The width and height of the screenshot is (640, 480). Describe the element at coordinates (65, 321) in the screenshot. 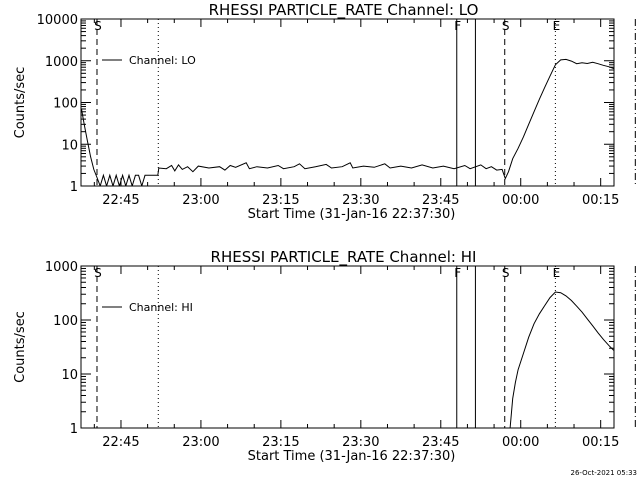

I see `hi-y-tick-label: 100` at that location.